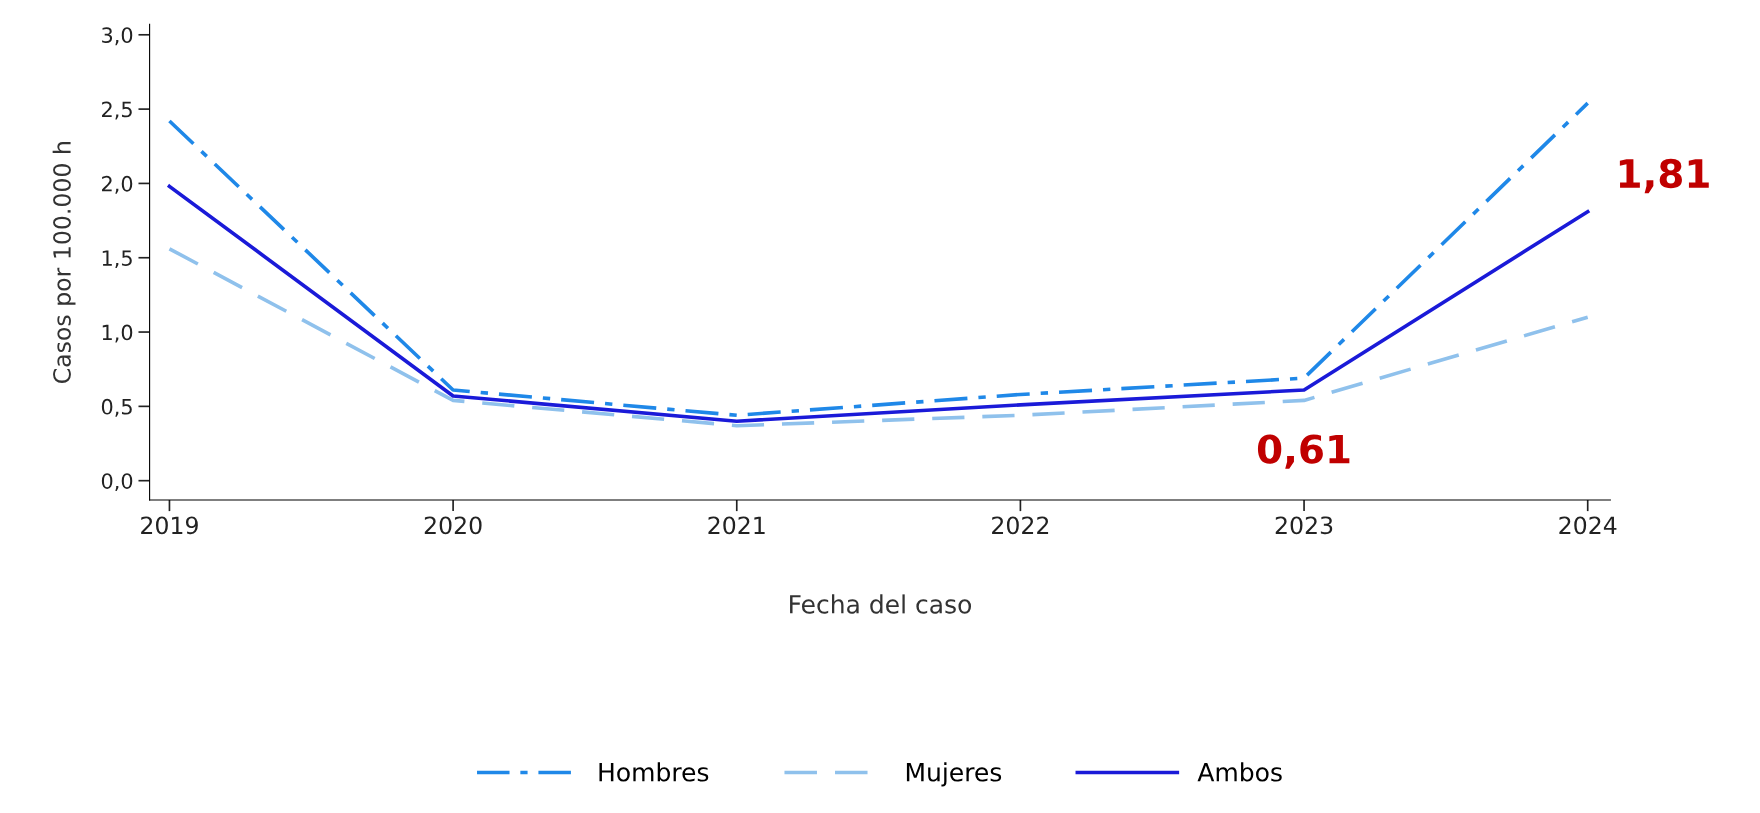 This screenshot has height=813, width=1760. Describe the element at coordinates (654, 772) in the screenshot. I see `legend-label: Hombres` at that location.